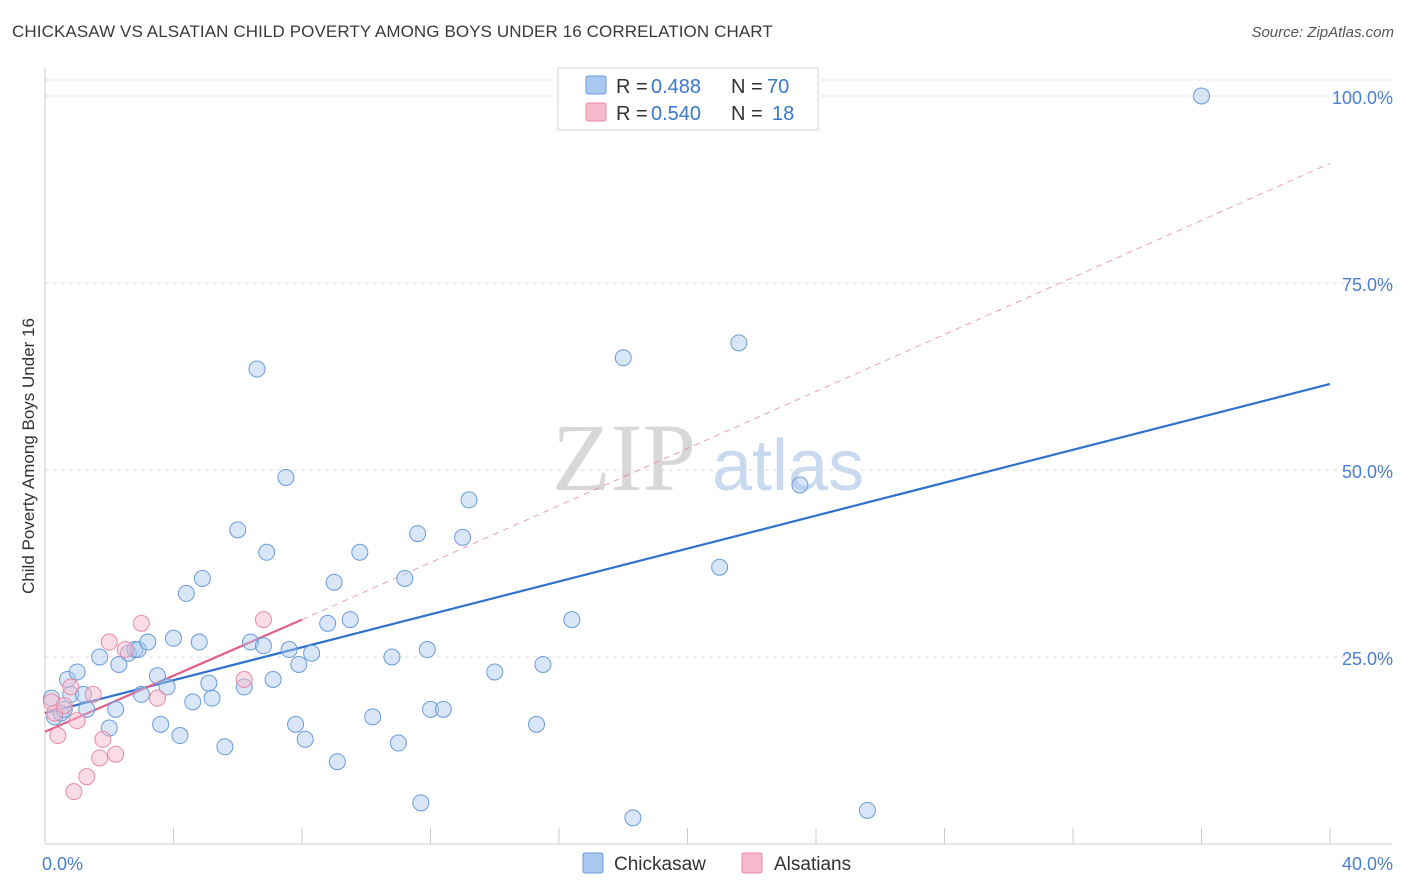 The width and height of the screenshot is (1406, 892). Describe the element at coordinates (783, 114) in the screenshot. I see `legend-n-value-alsatian: 18` at that location.